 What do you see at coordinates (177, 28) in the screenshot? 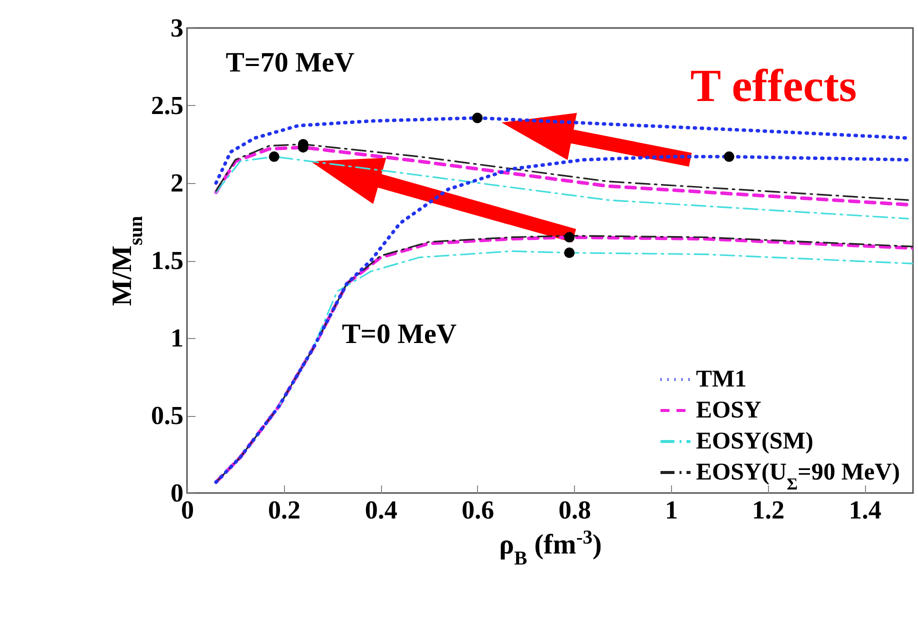
I see `y-tick-label: 3` at bounding box center [177, 28].